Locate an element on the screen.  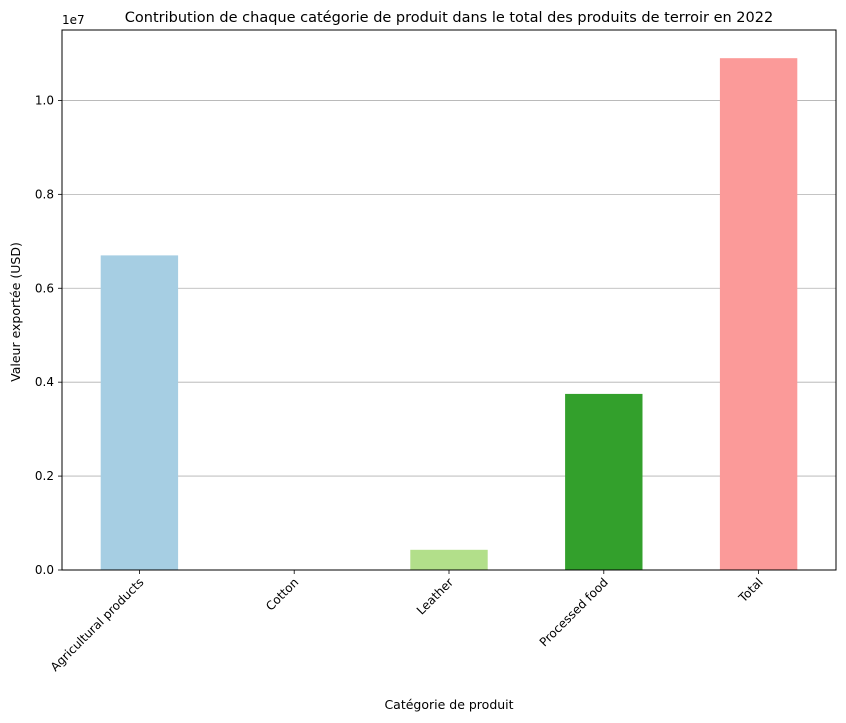
x-tick-label: Agricultural products is located at coordinates (97, 624).